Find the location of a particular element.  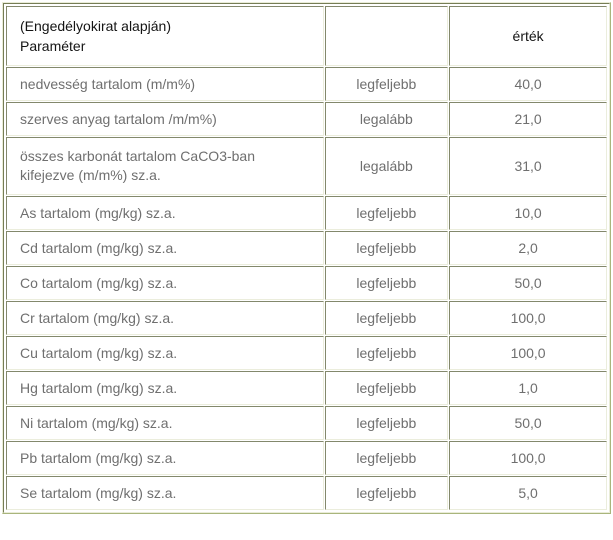

param-cell: Hg tartalom (mg/kg) sz.a. is located at coordinates (165, 388).